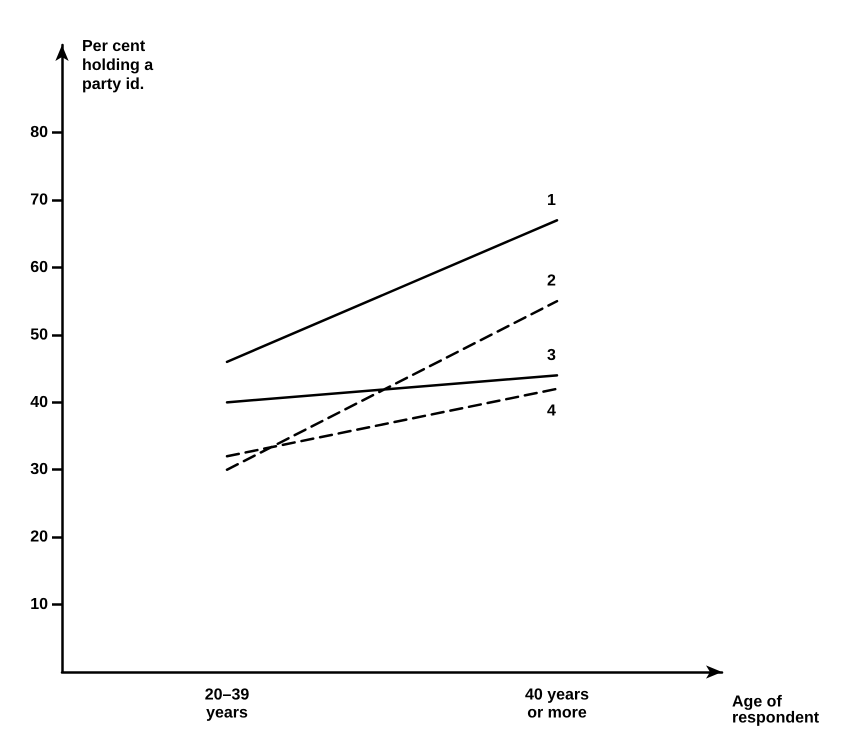 This screenshot has height=742, width=862. Describe the element at coordinates (557, 704) in the screenshot. I see `x-tick-label: 40 years or more` at that location.